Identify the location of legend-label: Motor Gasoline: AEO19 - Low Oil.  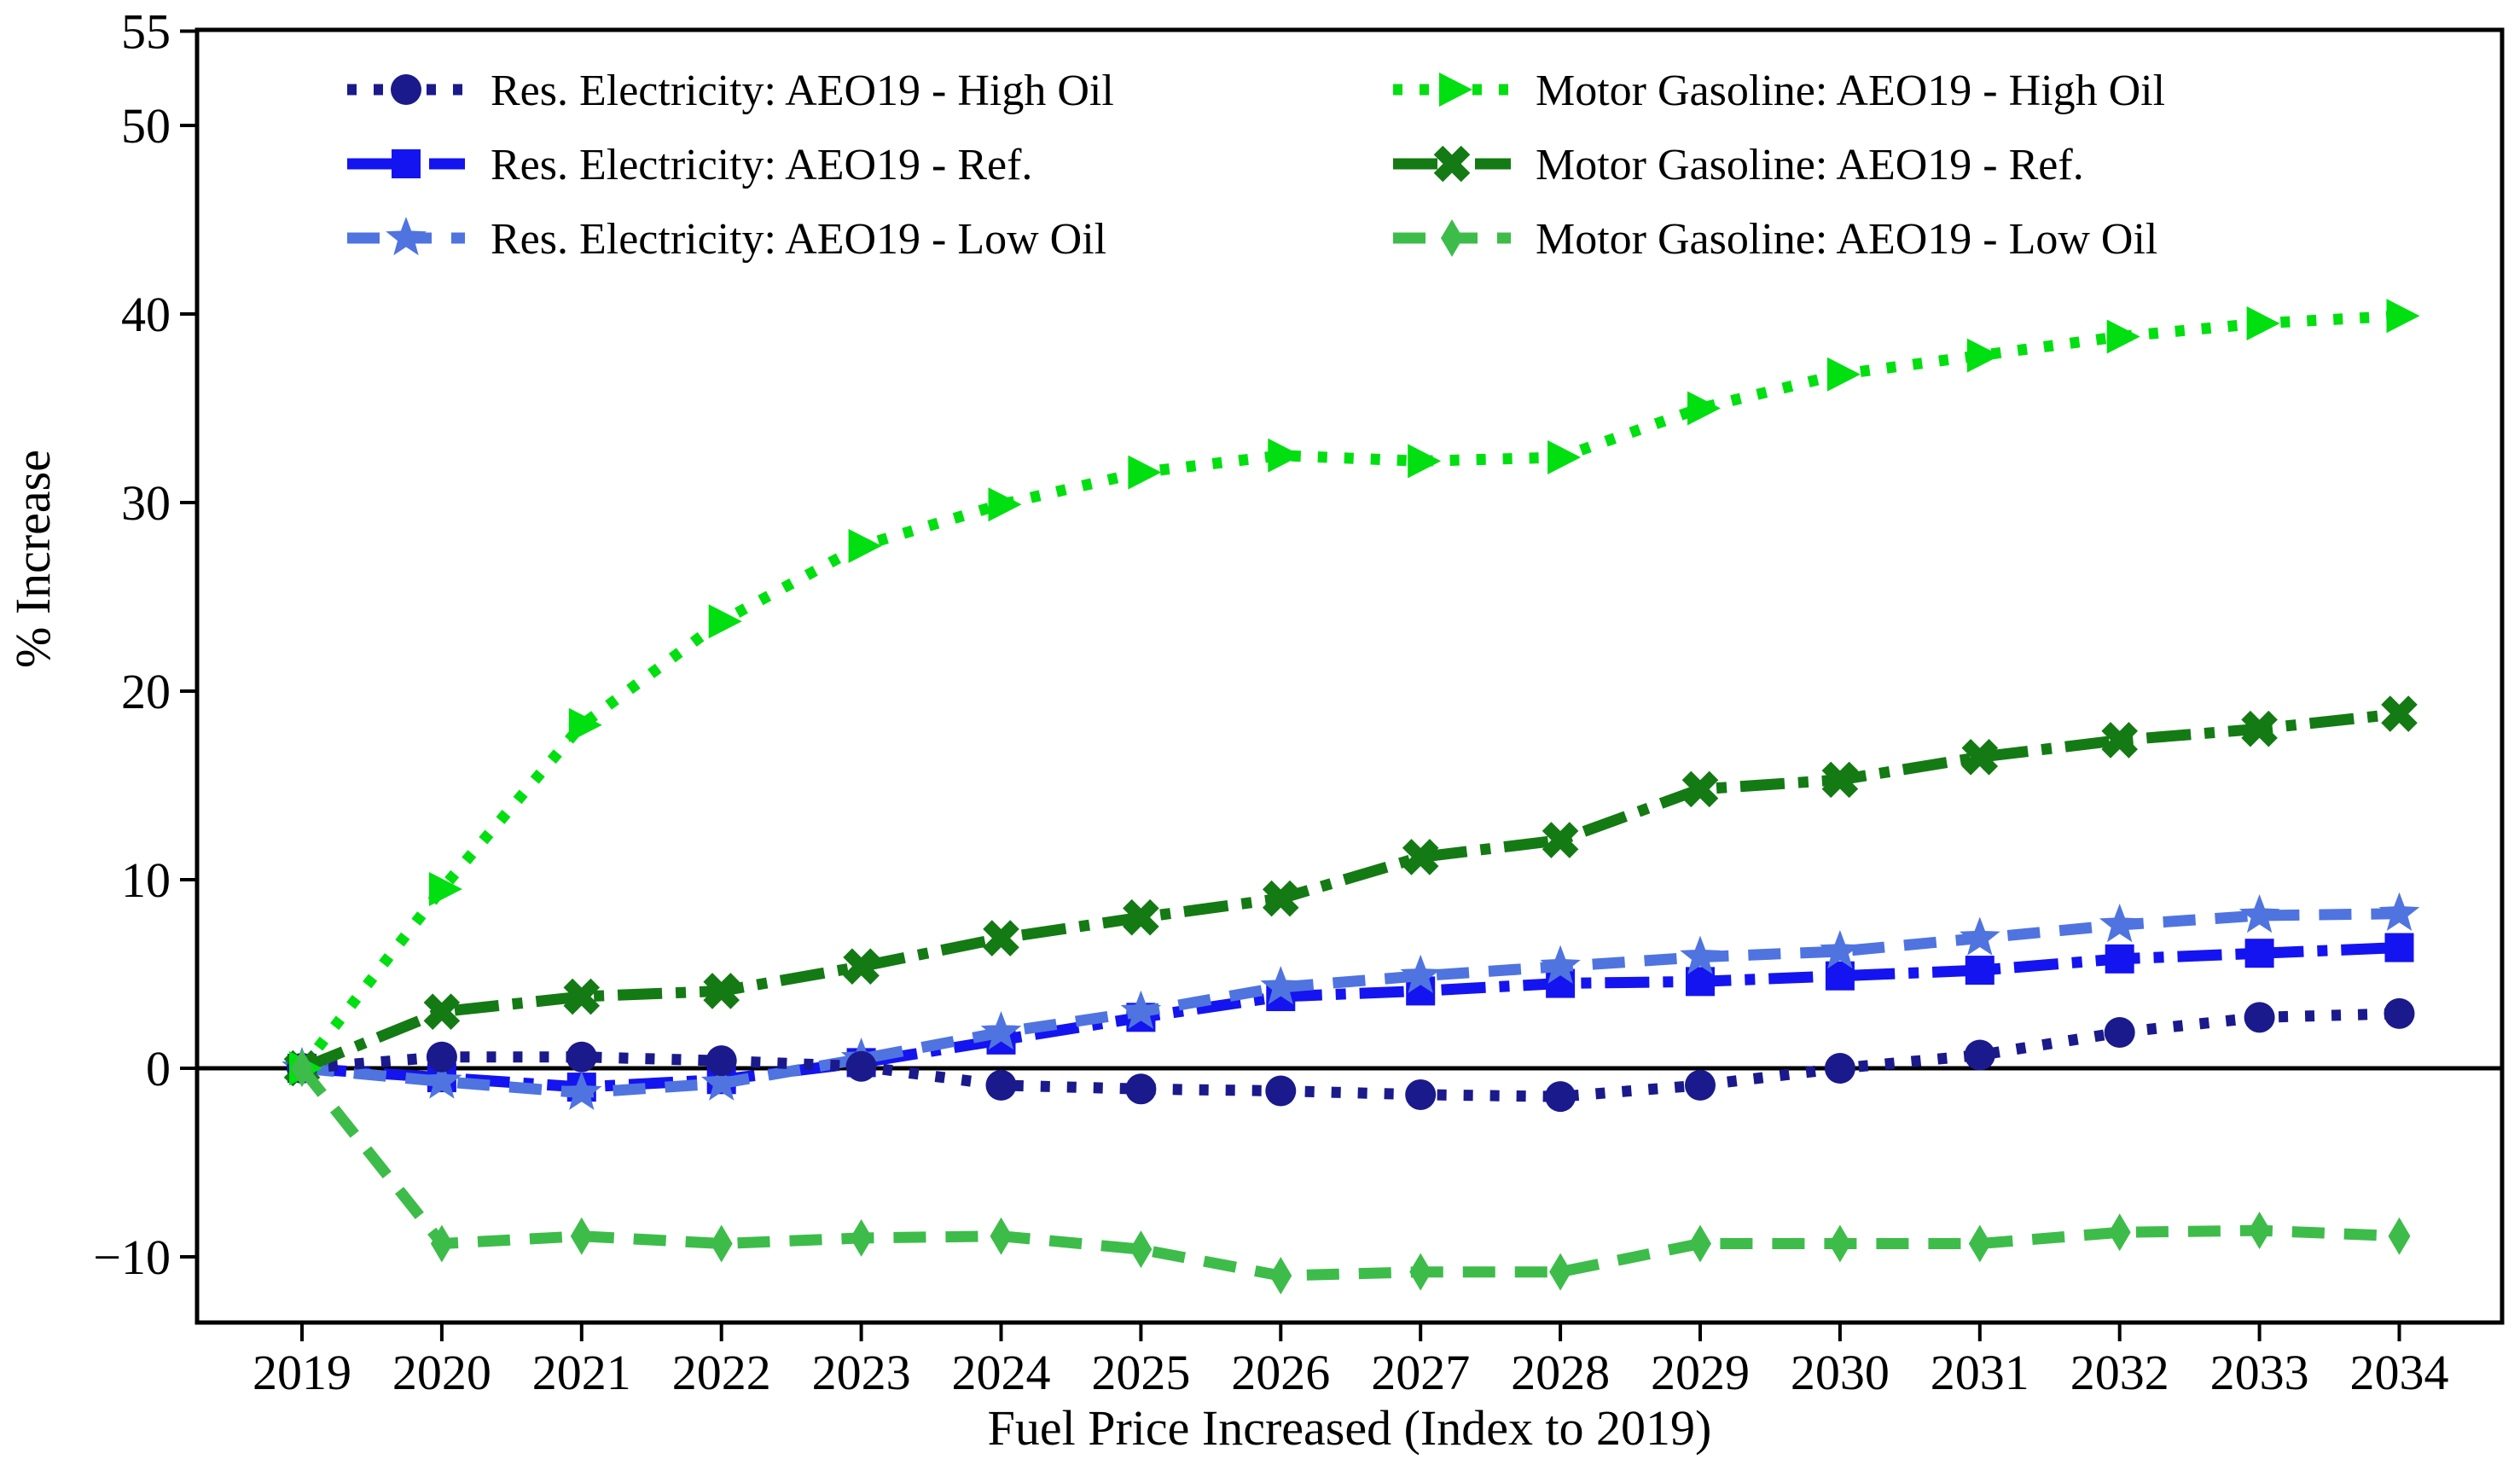
(1846, 240).